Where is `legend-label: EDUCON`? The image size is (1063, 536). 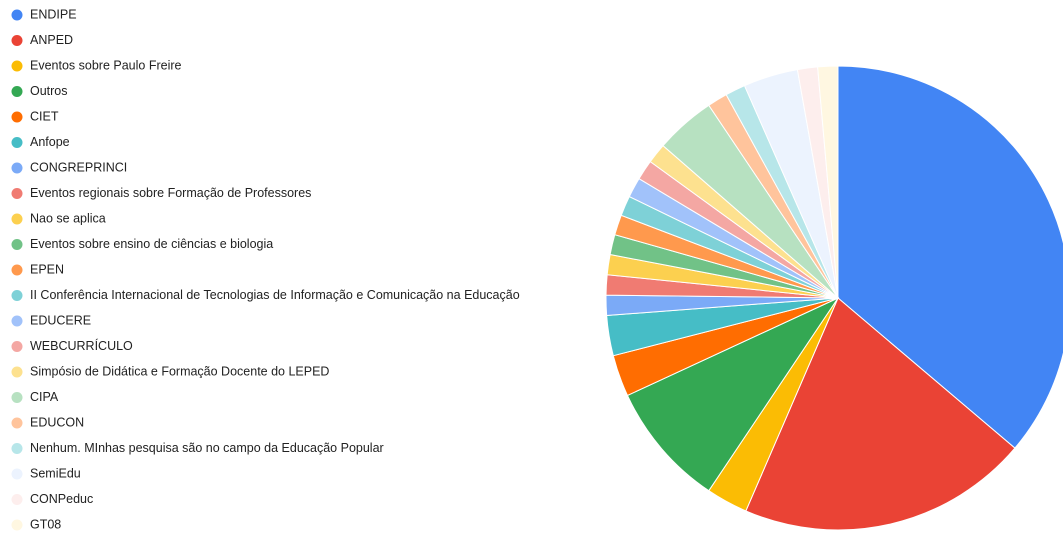
legend-label: EDUCON is located at coordinates (57, 422).